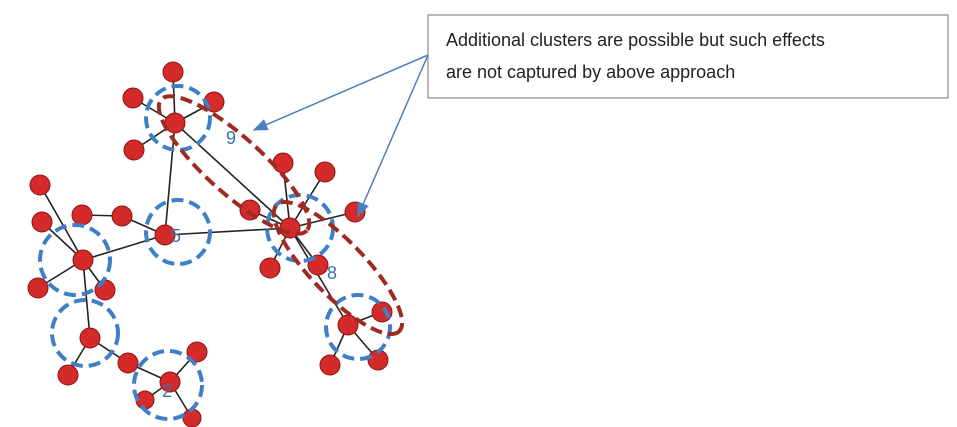  I want to click on label: 8, so click(332, 273).